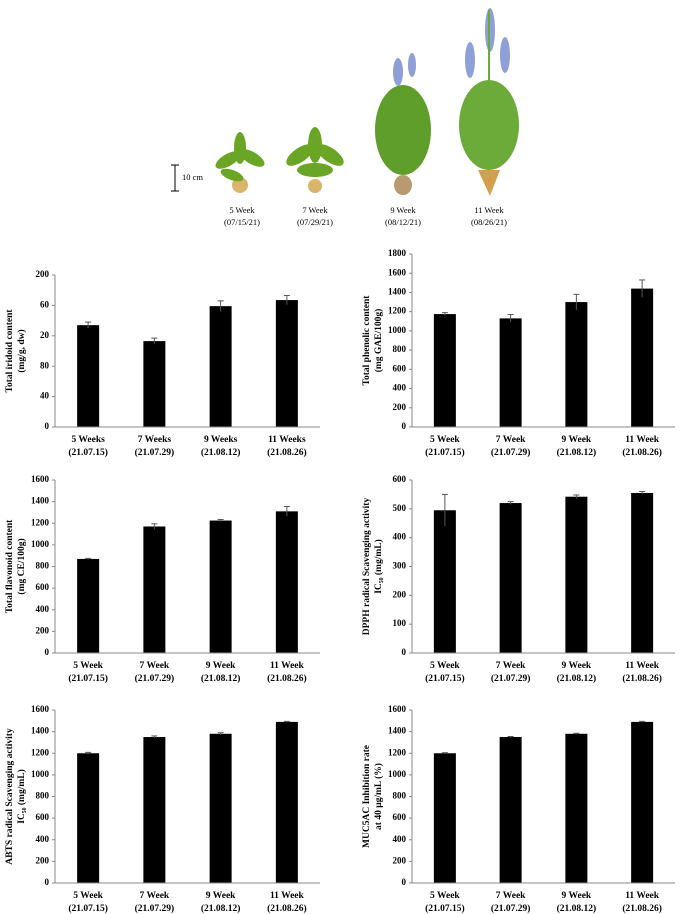 The image size is (685, 914). Describe the element at coordinates (155, 440) in the screenshot. I see `x-tick-label: 7 Weeks` at that location.